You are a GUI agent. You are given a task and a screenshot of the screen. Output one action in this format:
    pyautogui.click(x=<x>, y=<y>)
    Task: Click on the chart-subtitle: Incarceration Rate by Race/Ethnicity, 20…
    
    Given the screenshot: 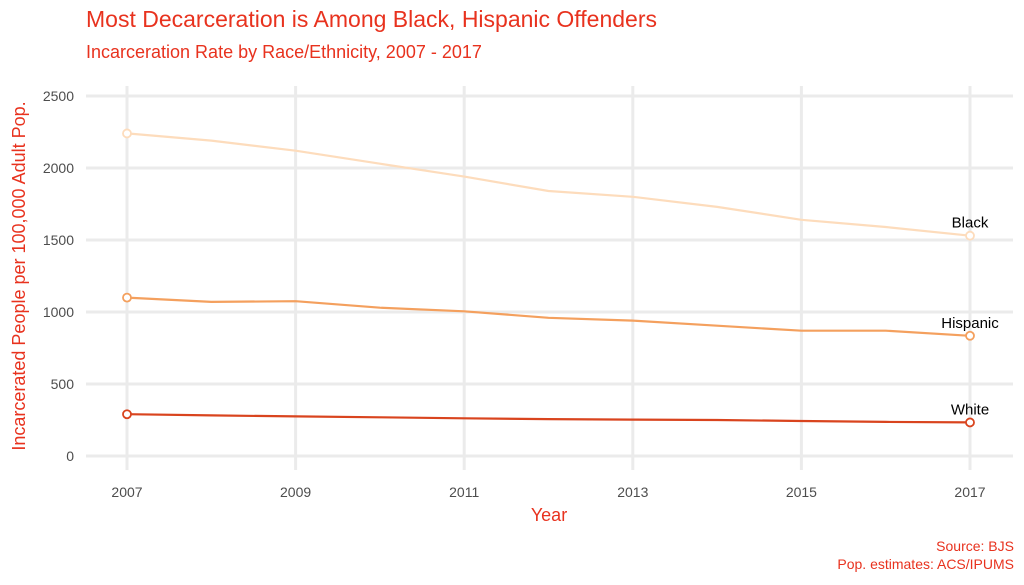 What is the action you would take?
    pyautogui.click(x=284, y=52)
    